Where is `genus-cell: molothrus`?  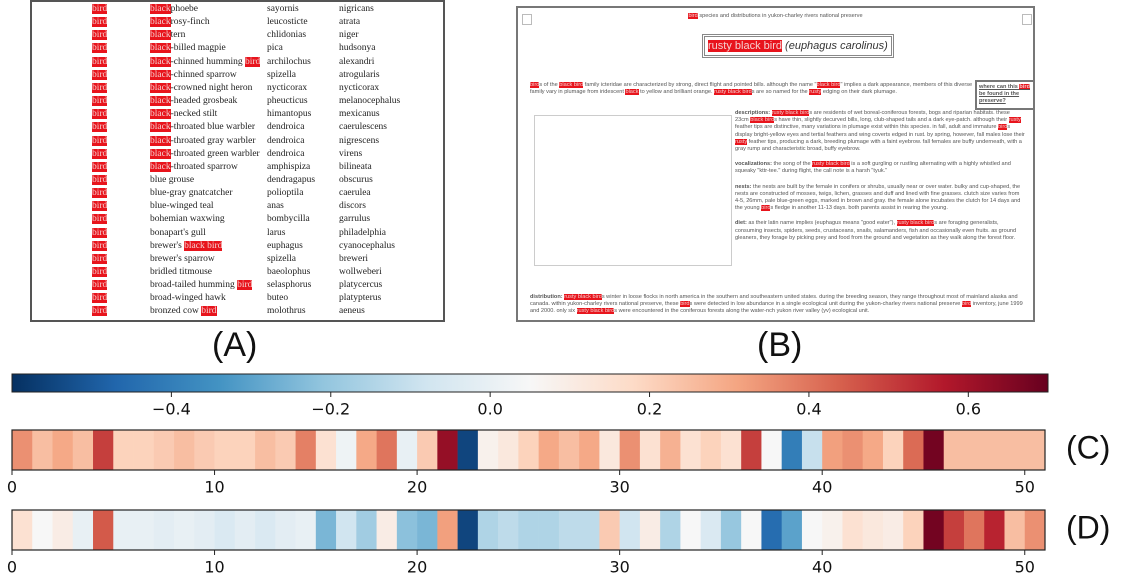 genus-cell: molothrus is located at coordinates (286, 311).